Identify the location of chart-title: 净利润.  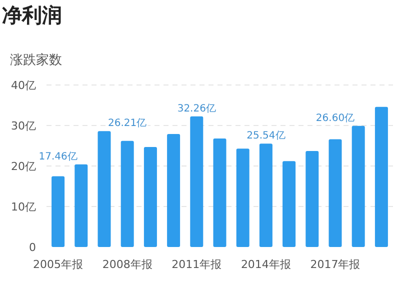
(32, 15).